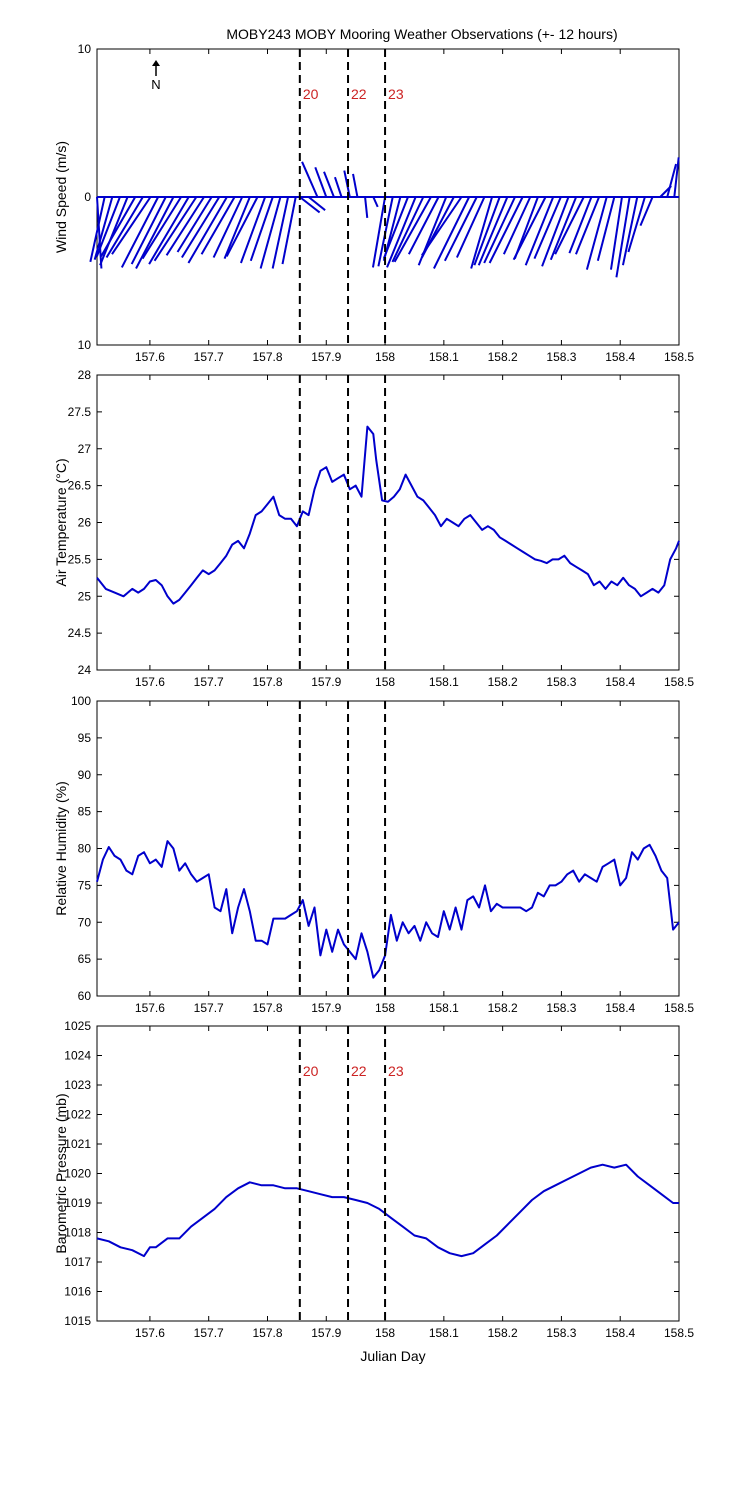 Image resolution: width=750 pixels, height=1500 pixels. What do you see at coordinates (392, 1356) in the screenshot?
I see `x-axis-label: Julian Day` at bounding box center [392, 1356].